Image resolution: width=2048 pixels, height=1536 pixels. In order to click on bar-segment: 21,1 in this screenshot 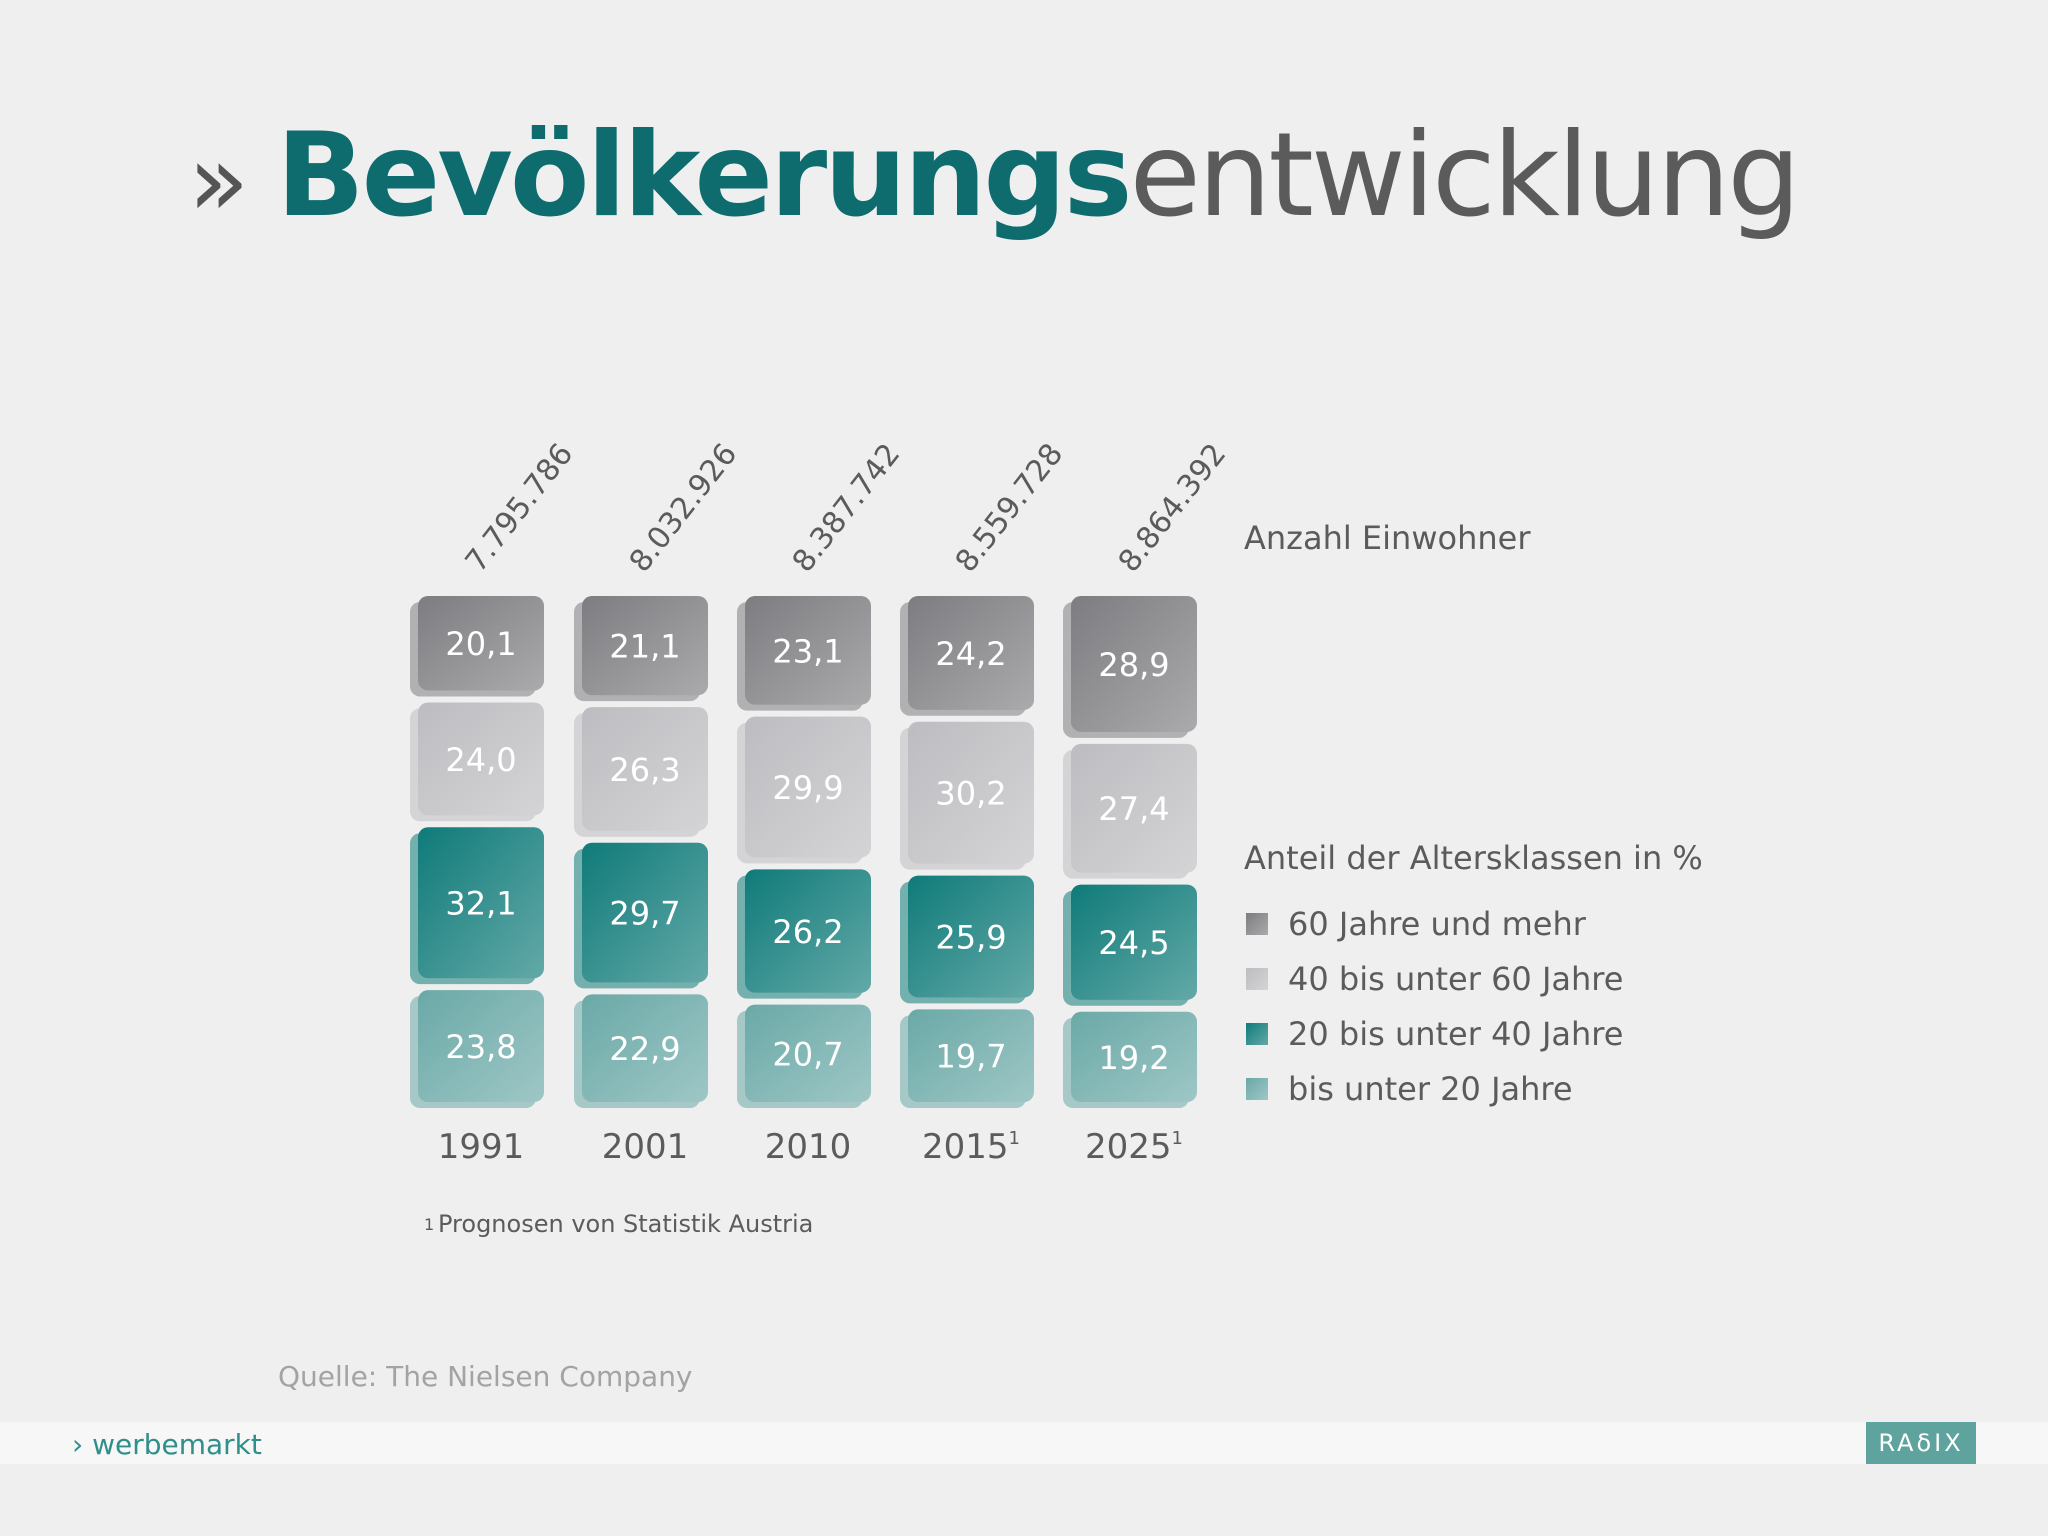, I will do `click(641, 649)`.